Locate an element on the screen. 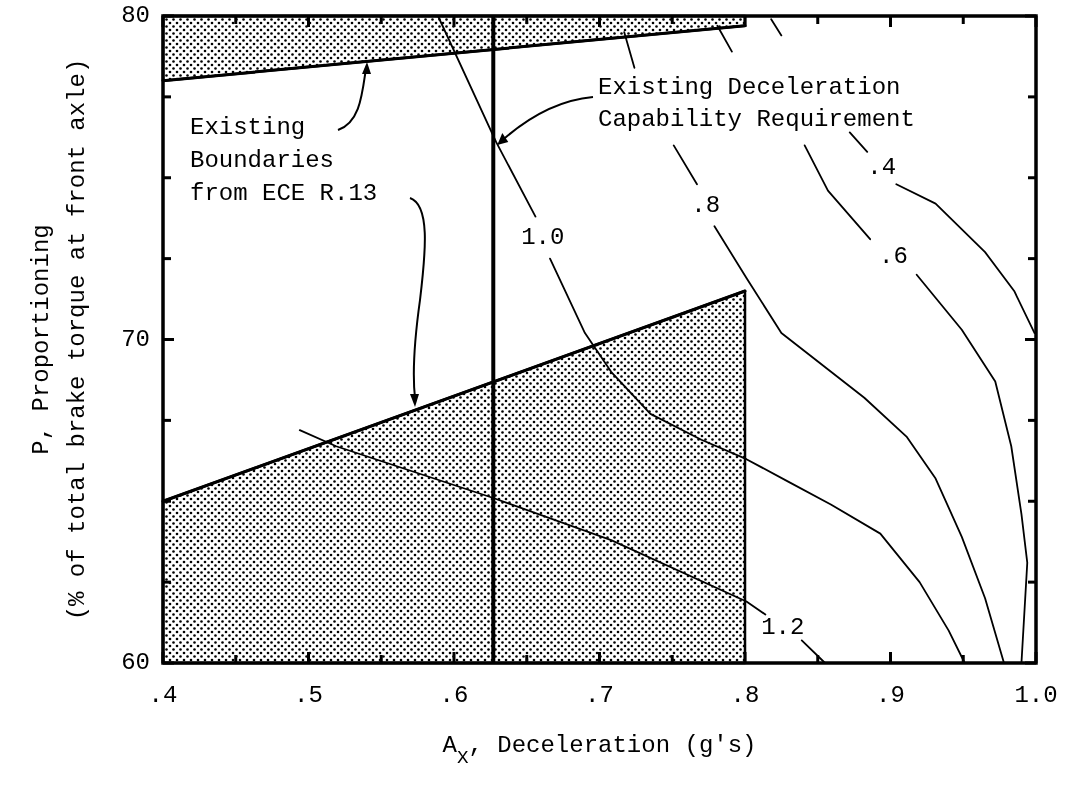 Image resolution: width=1071 pixels, height=794 pixels. x-tick-label: .8 is located at coordinates (745, 695).